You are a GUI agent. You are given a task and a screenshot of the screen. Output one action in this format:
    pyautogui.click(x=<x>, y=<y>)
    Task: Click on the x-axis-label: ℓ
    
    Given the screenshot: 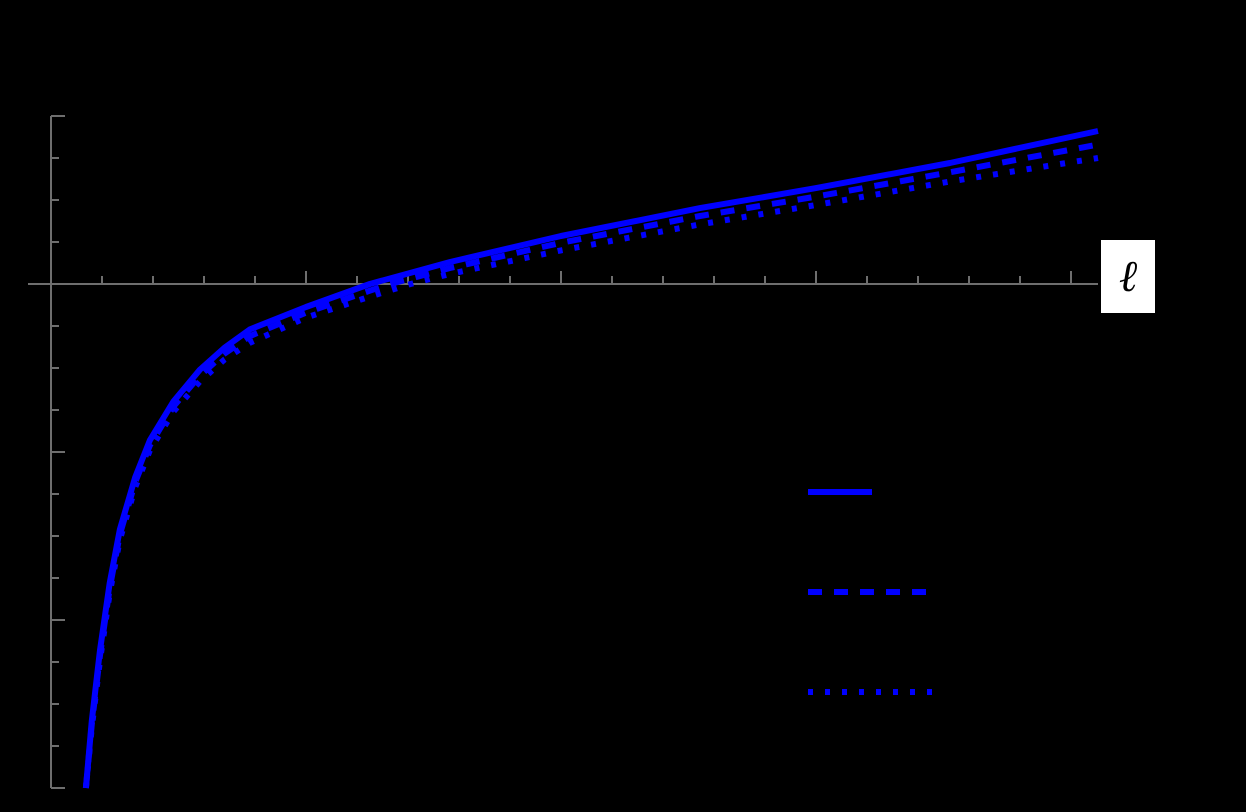 What is the action you would take?
    pyautogui.click(x=1128, y=276)
    